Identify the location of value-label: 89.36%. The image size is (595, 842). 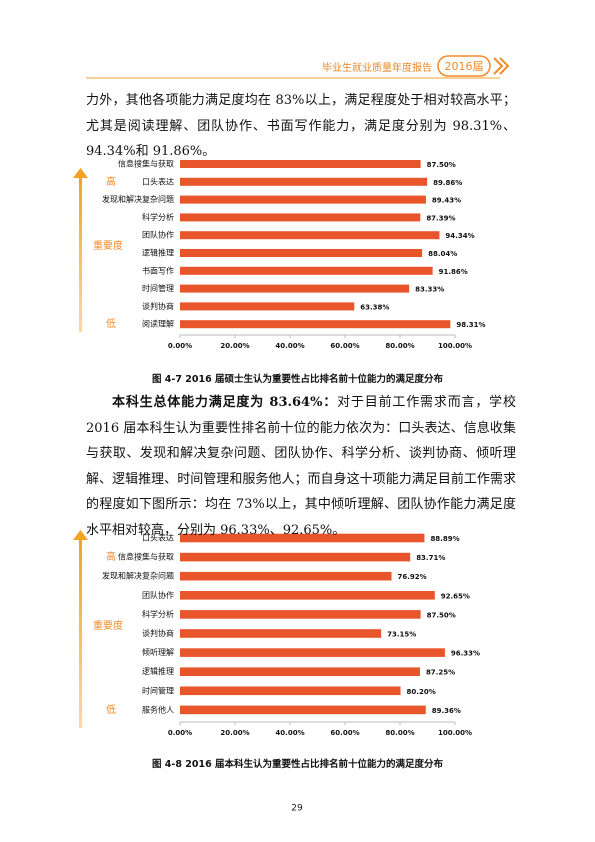
(446, 711).